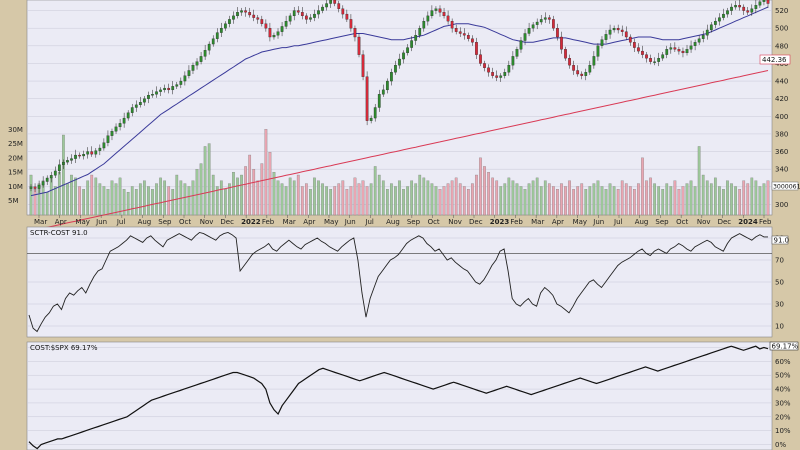  What do you see at coordinates (781, 11) in the screenshot?
I see `price-tick-label: 520` at bounding box center [781, 11].